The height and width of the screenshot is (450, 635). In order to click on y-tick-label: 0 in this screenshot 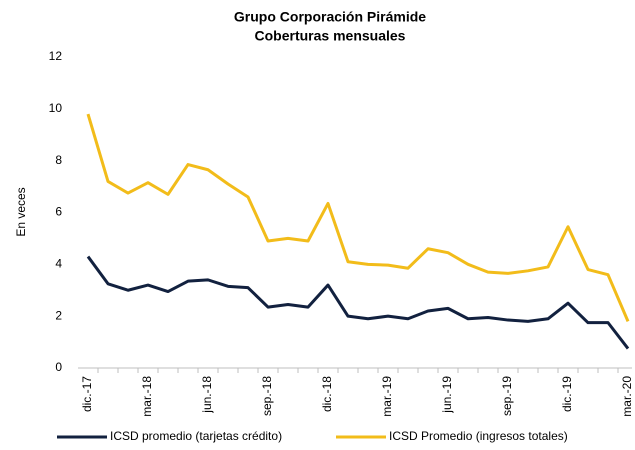, I will do `click(58, 367)`.